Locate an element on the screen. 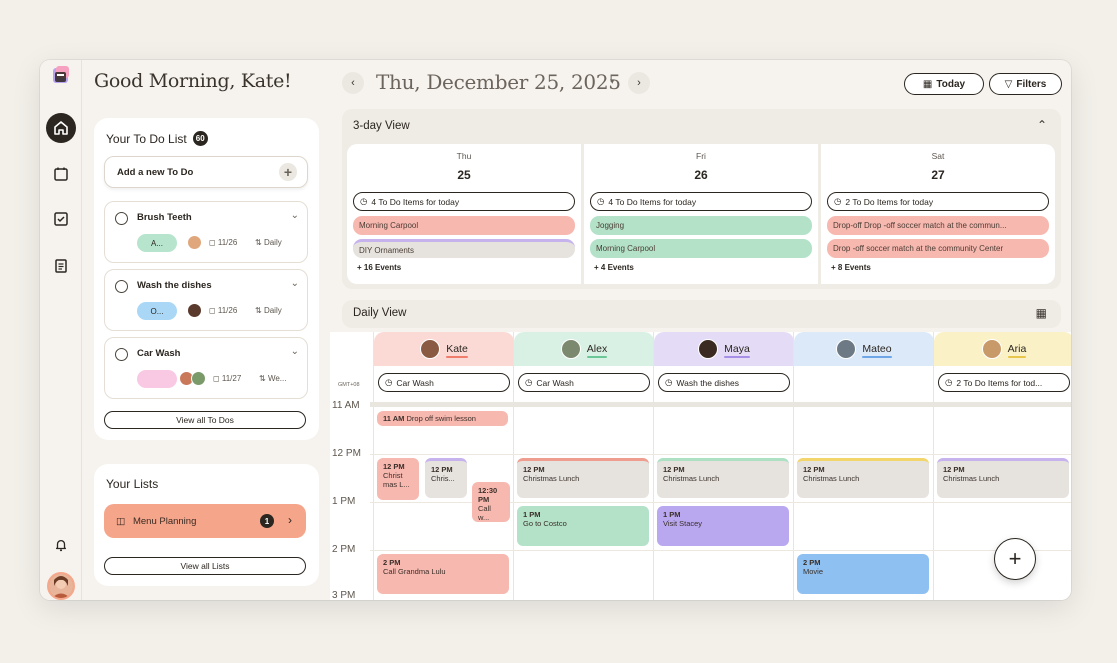 Image resolution: width=1117 pixels, height=663 pixels. event-costco: 1 PM Go to Costco is located at coordinates (583, 526).